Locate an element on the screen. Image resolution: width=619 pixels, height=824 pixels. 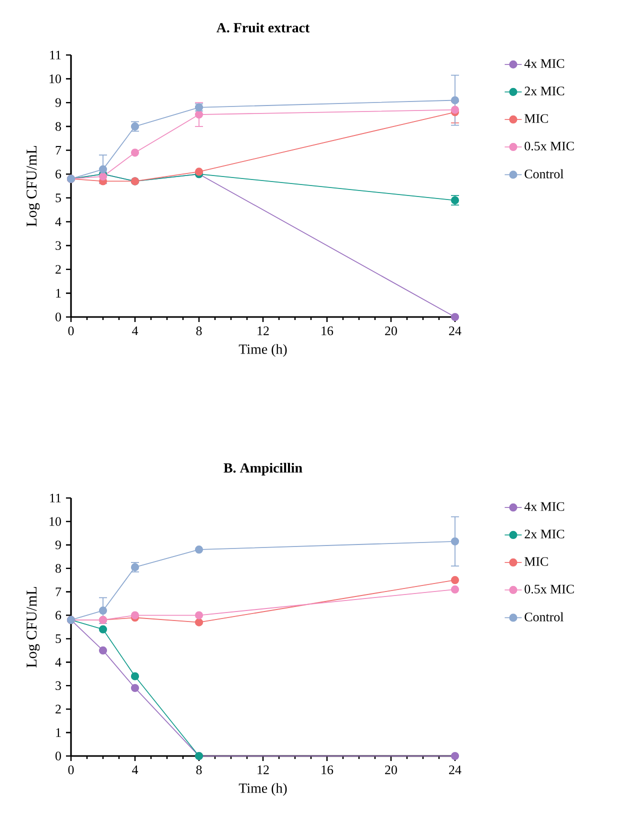
chart-title: A. Fruit extract is located at coordinates (263, 27).